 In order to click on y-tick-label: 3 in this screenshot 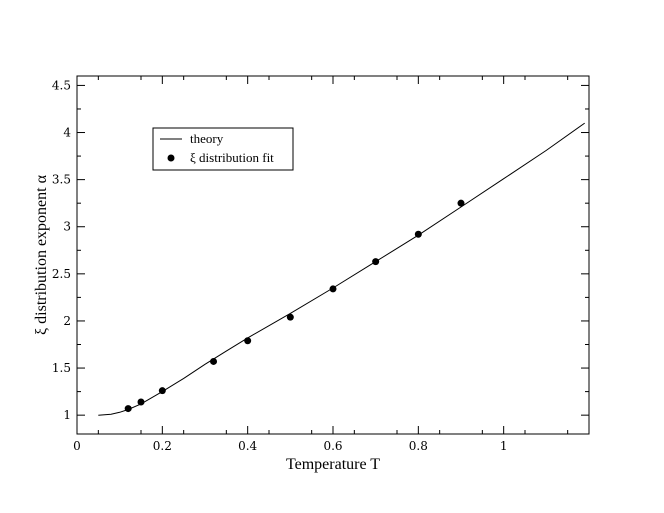, I will do `click(67, 227)`.